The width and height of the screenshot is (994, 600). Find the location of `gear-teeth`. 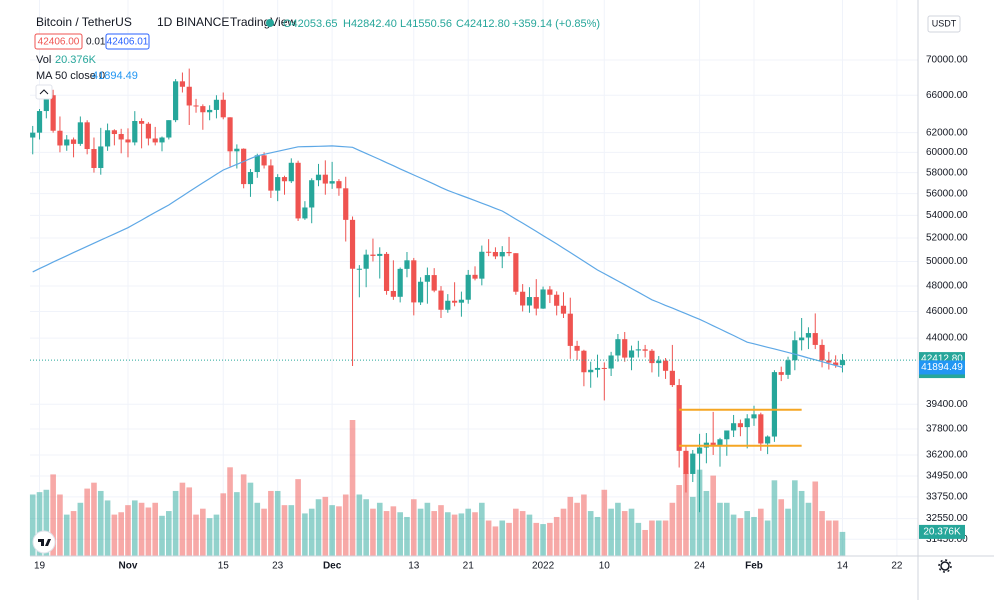

gear-teeth is located at coordinates (945, 566).